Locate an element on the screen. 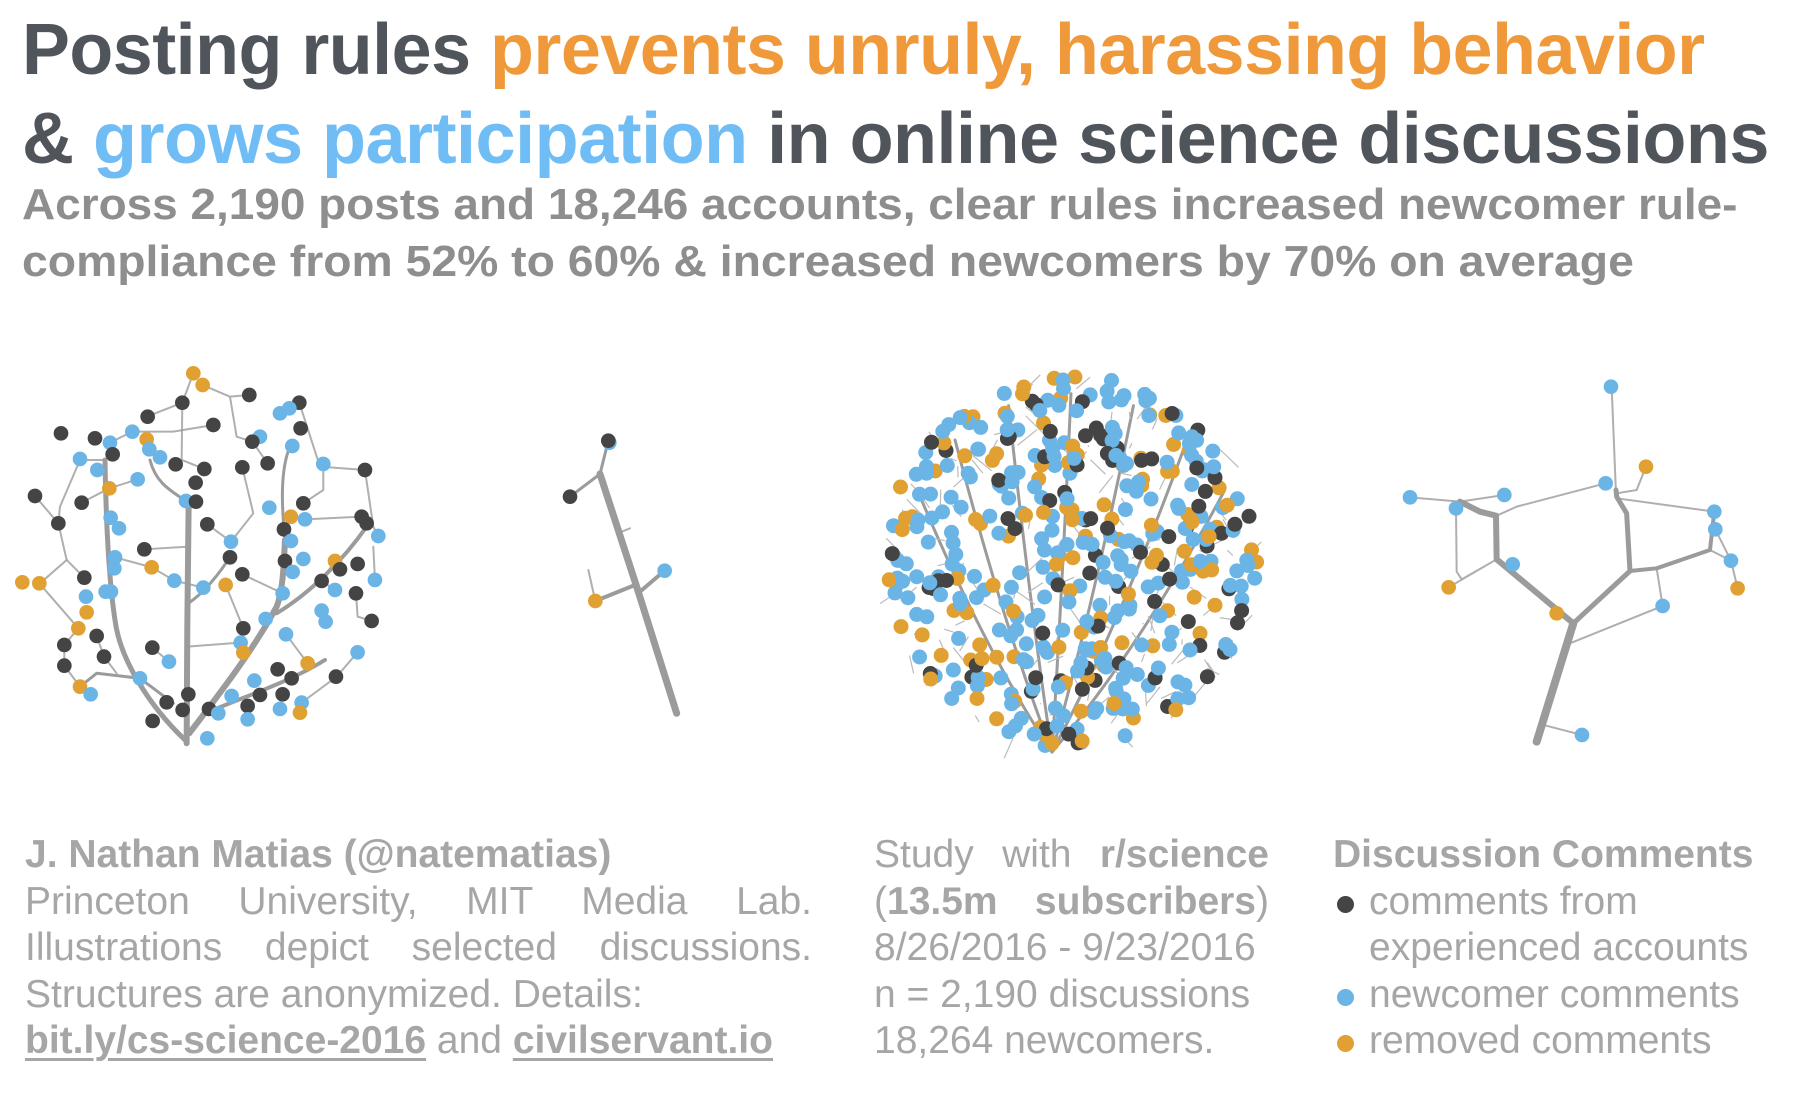 Image resolution: width=1810 pixels, height=1096 pixels. study-with-text: Study with is located at coordinates (987, 854).